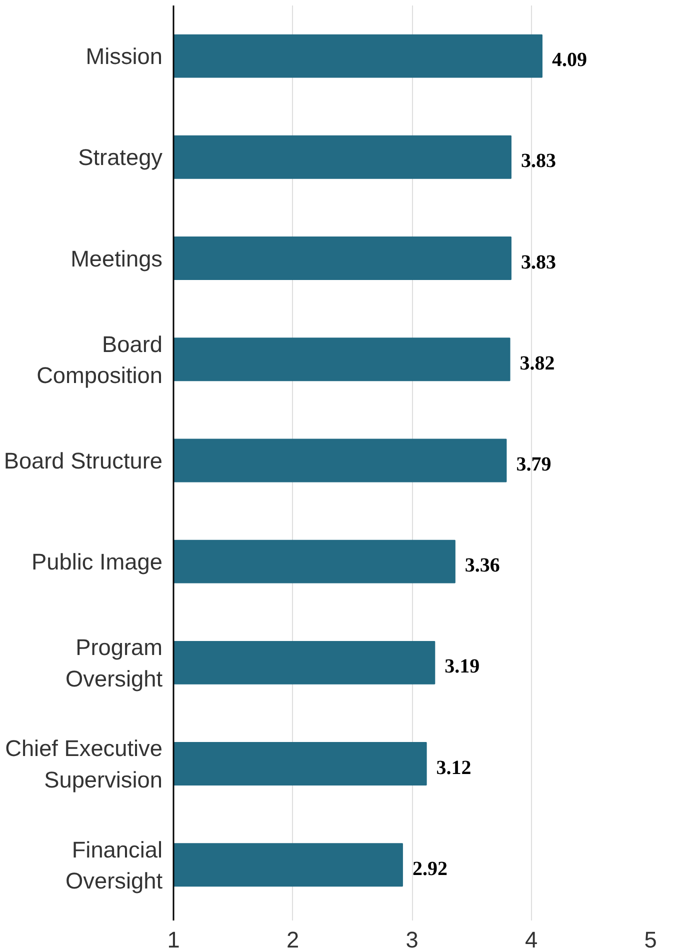 The height and width of the screenshot is (952, 689). Describe the element at coordinates (84, 763) in the screenshot. I see `y-tick-label: Chief Executive Supervision` at that location.